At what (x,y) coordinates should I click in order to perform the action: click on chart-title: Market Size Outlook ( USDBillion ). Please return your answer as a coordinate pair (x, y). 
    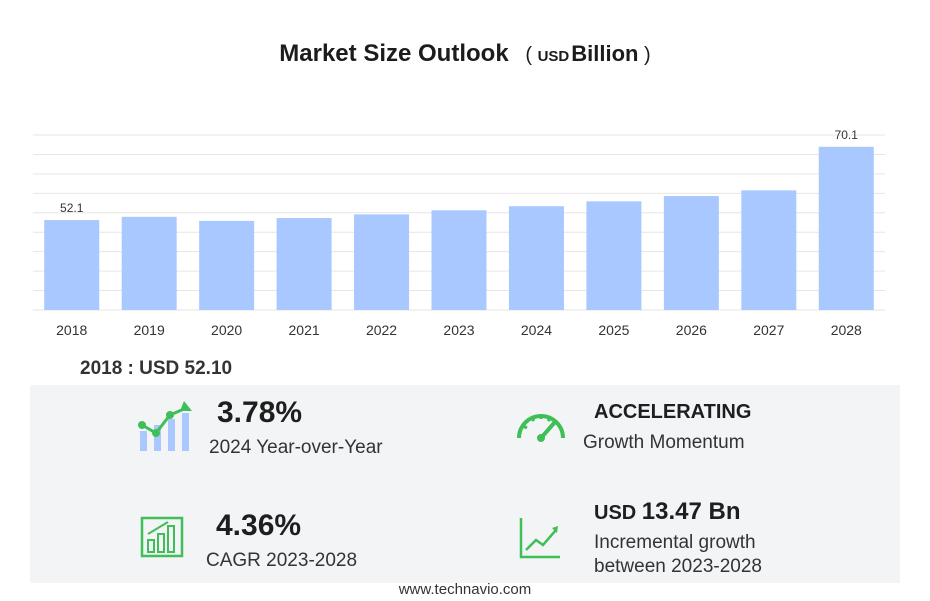
    Looking at the image, I should click on (465, 54).